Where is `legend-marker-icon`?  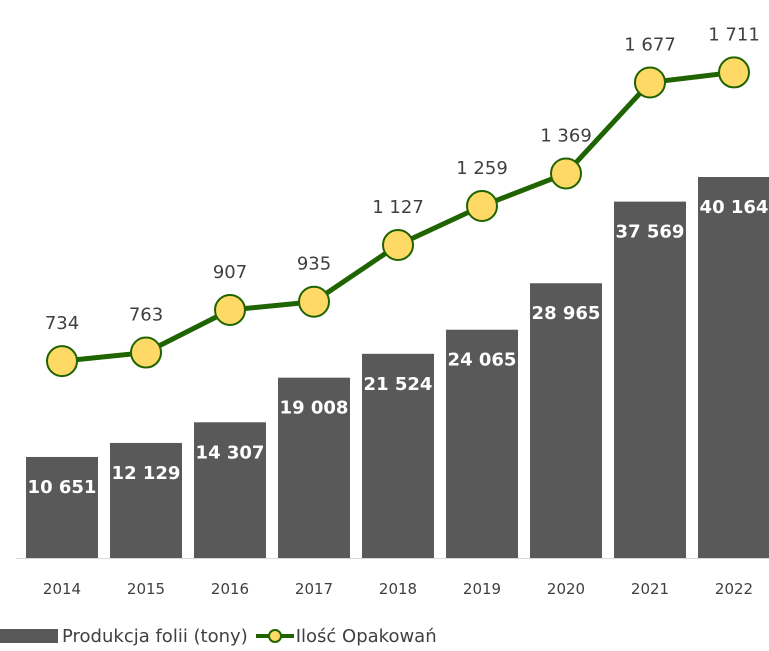 legend-marker-icon is located at coordinates (274, 636).